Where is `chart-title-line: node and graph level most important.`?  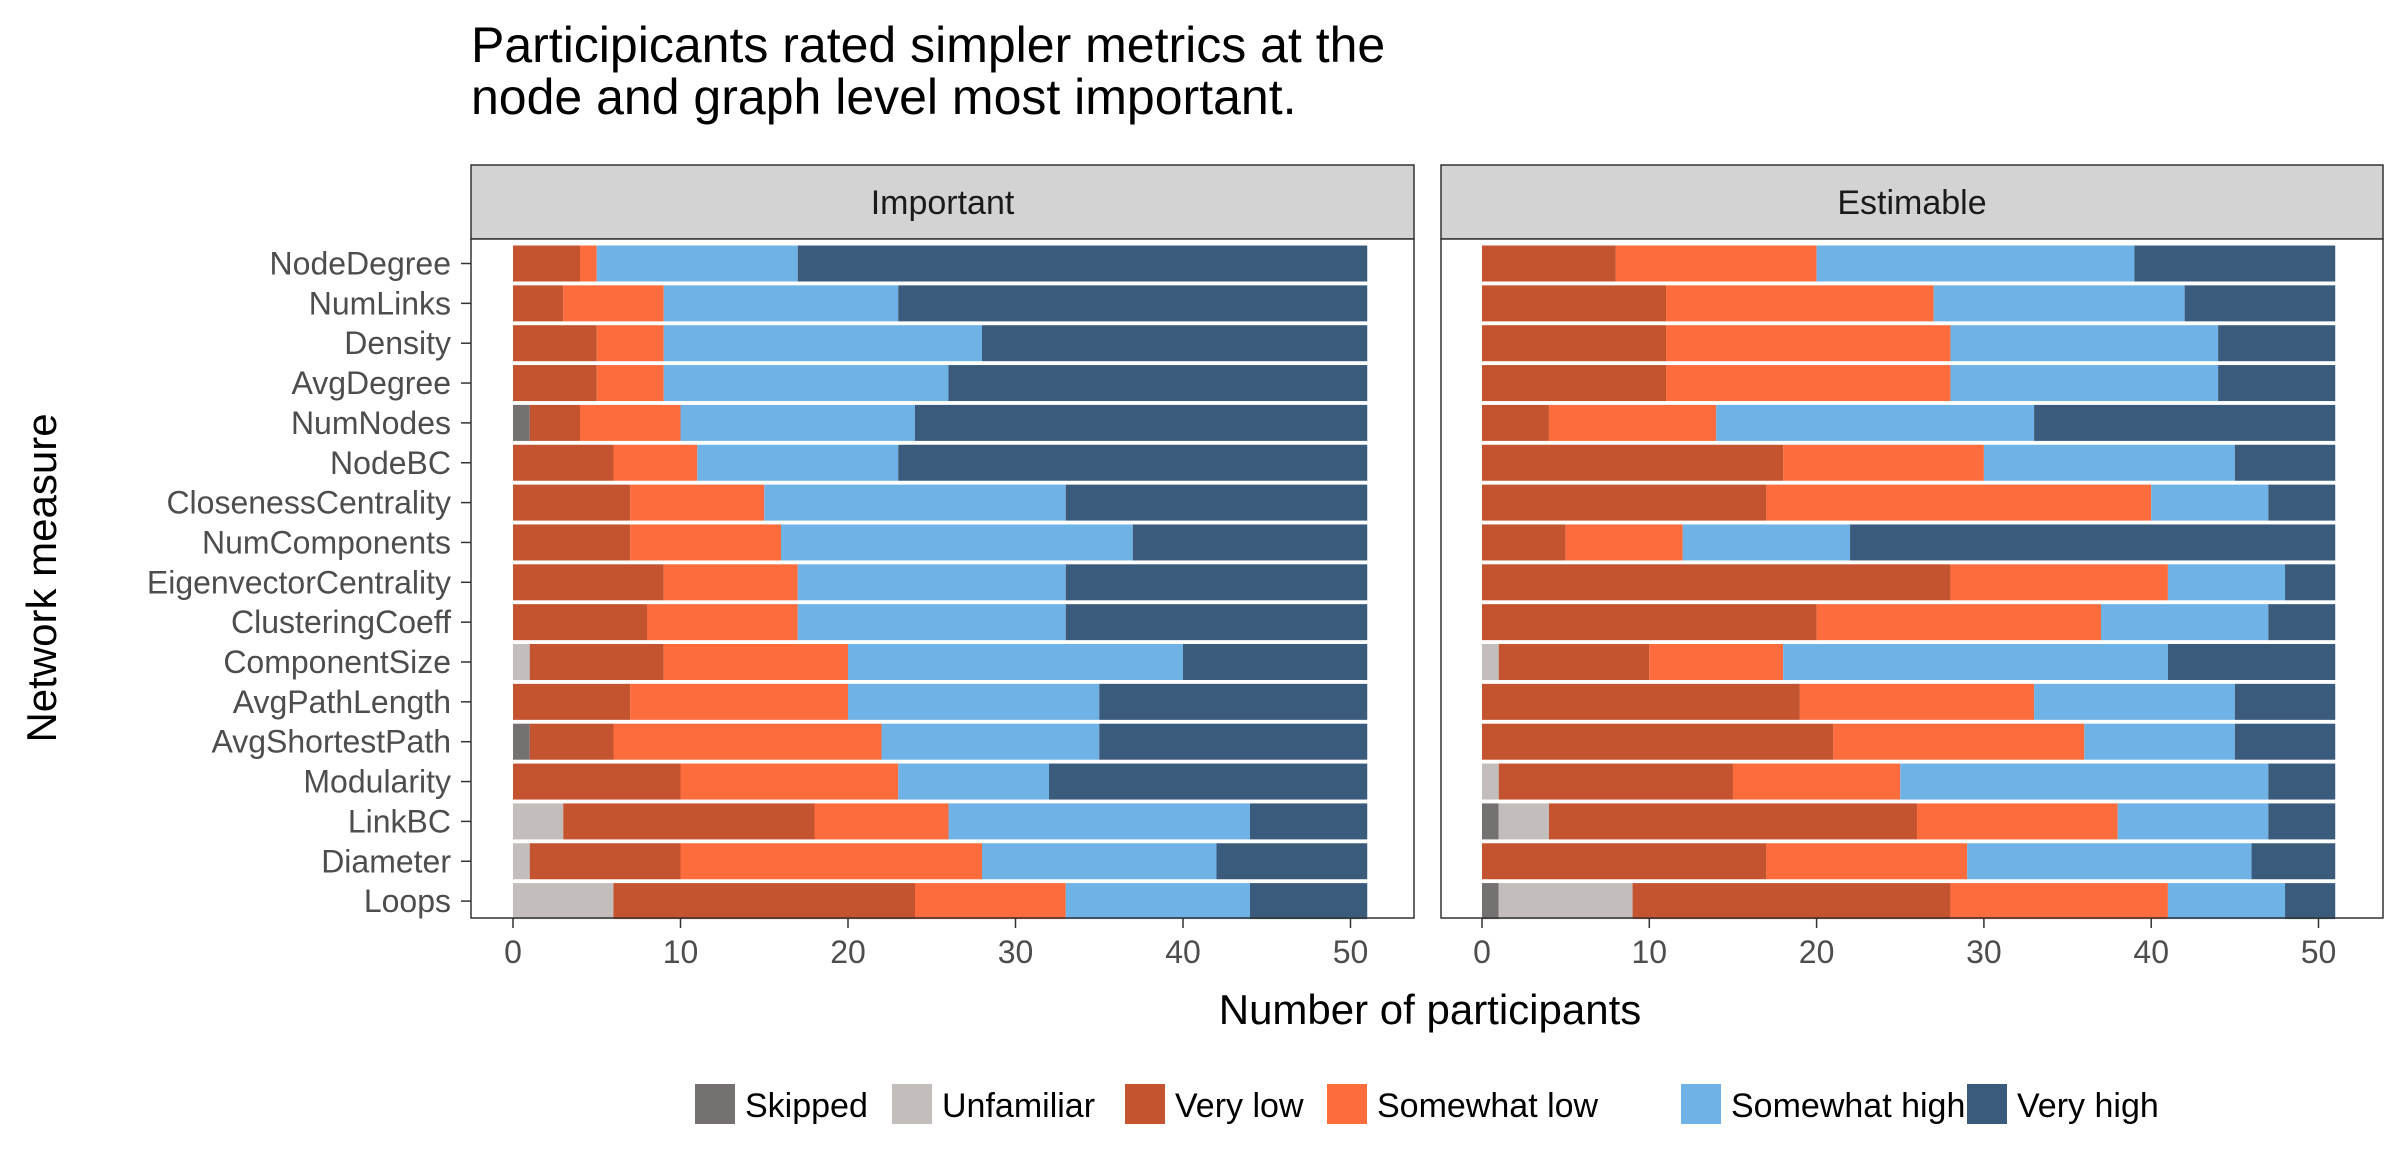
chart-title-line: node and graph level most important. is located at coordinates (884, 97).